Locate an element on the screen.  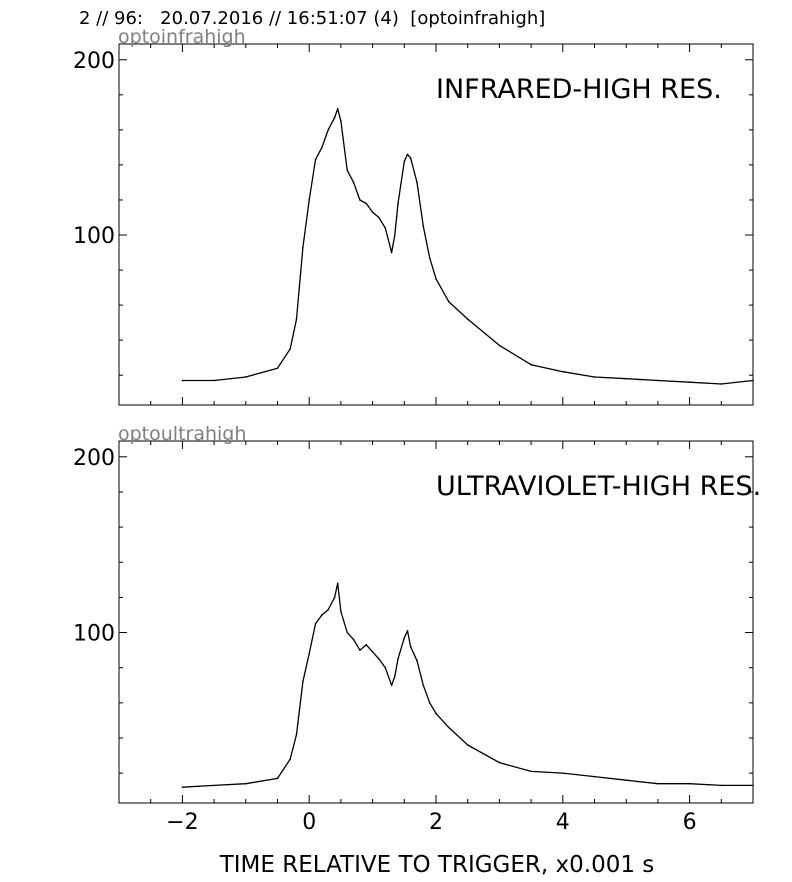
x-tick-label: 6 is located at coordinates (690, 822).